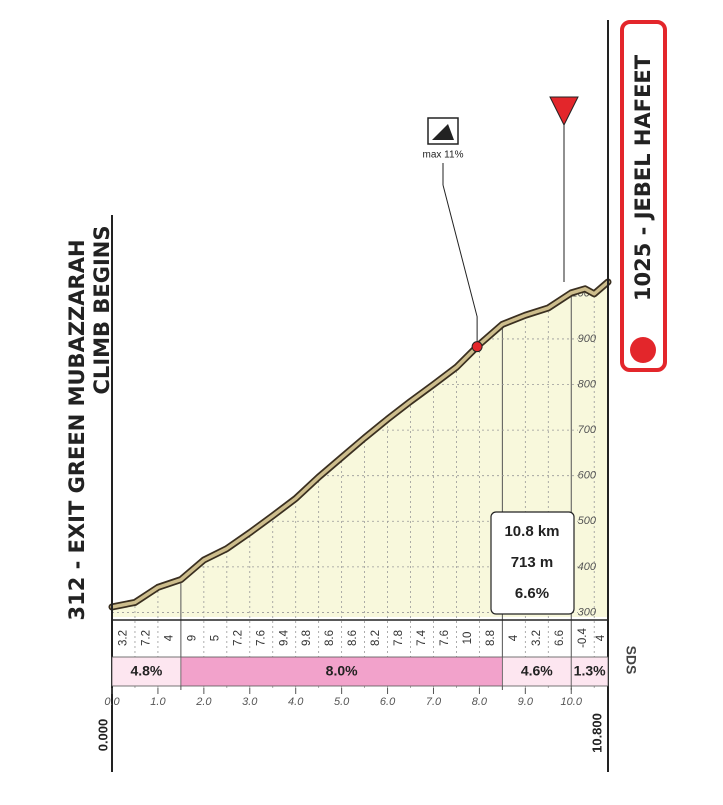  I want to click on y-tick-label: 900, so click(587, 339).